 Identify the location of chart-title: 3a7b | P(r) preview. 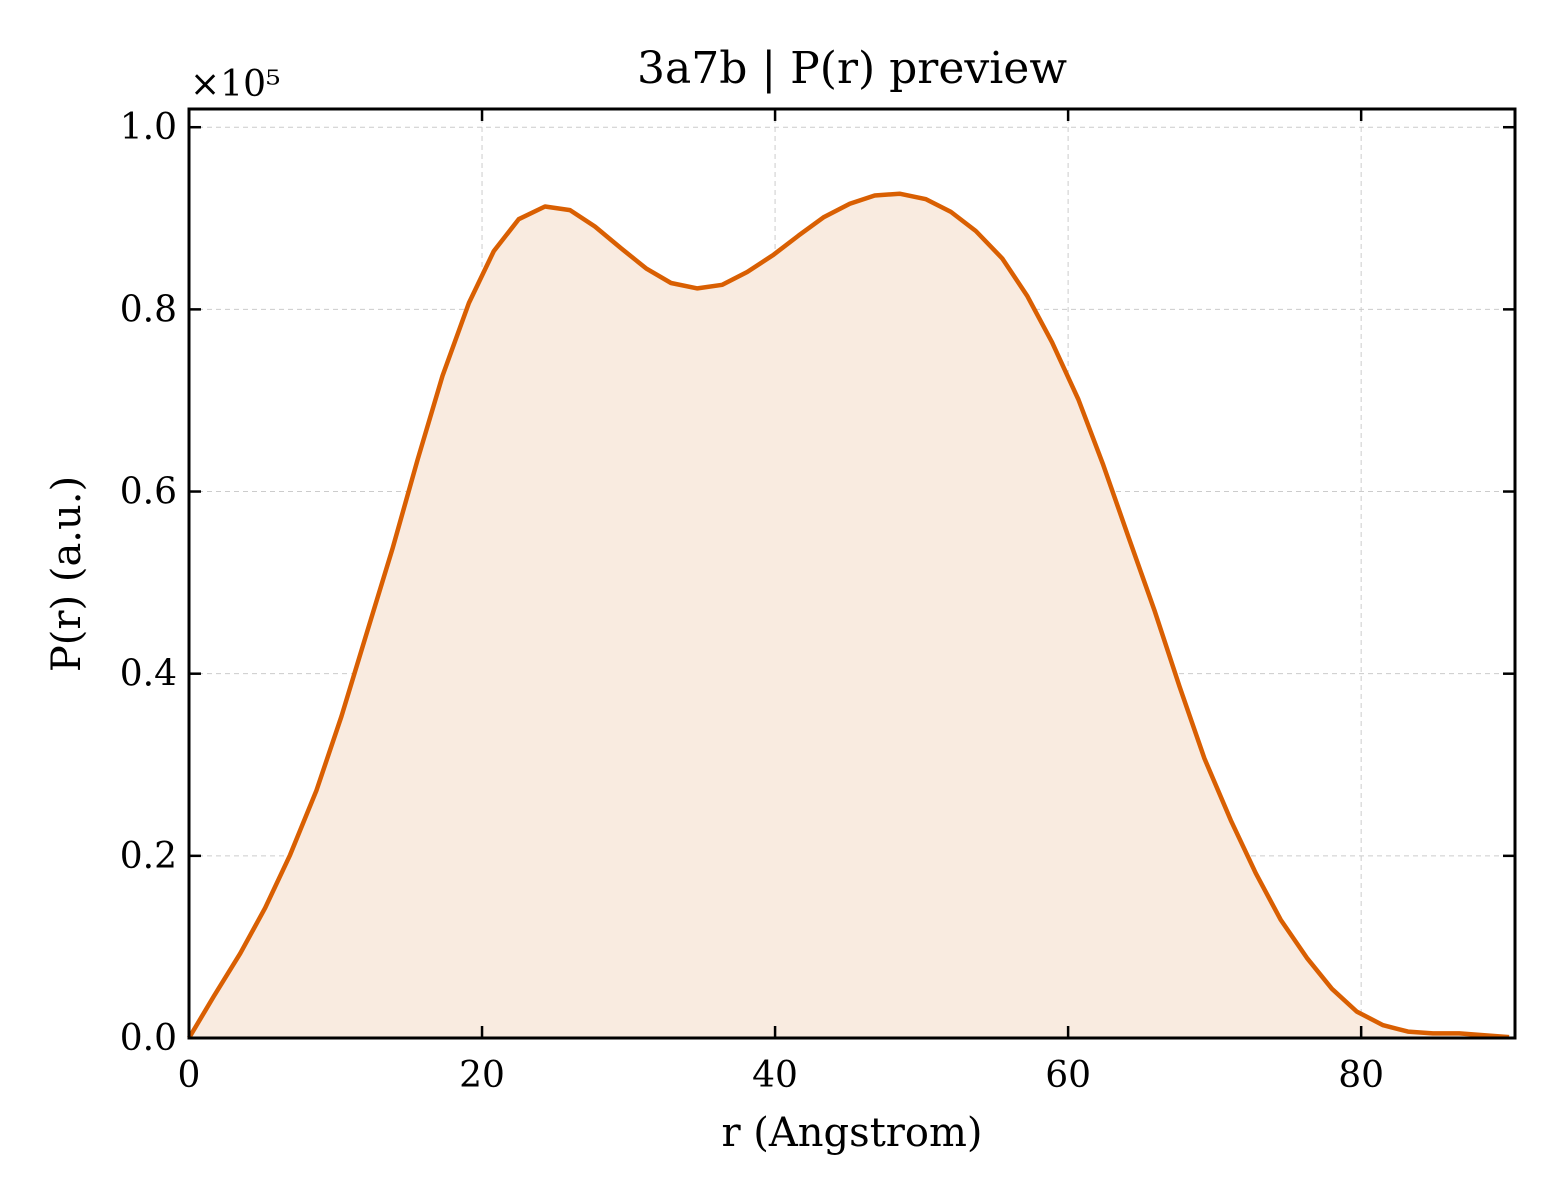
(852, 68).